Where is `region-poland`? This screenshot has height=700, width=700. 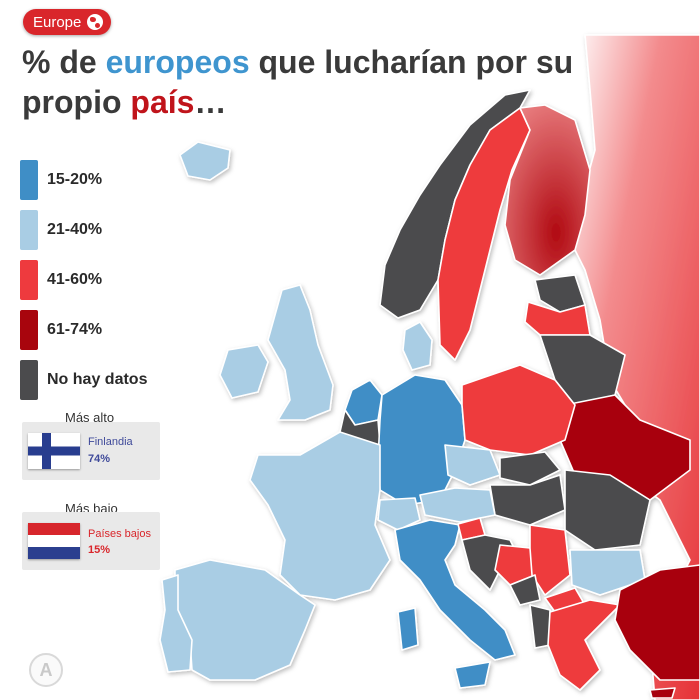
region-poland is located at coordinates (518, 410).